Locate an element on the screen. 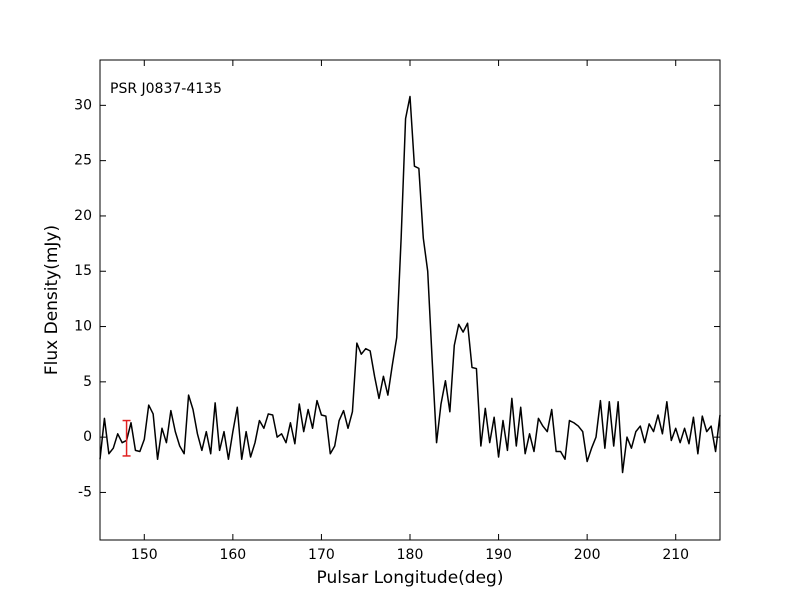  y-tick-label: 25 is located at coordinates (83, 161).